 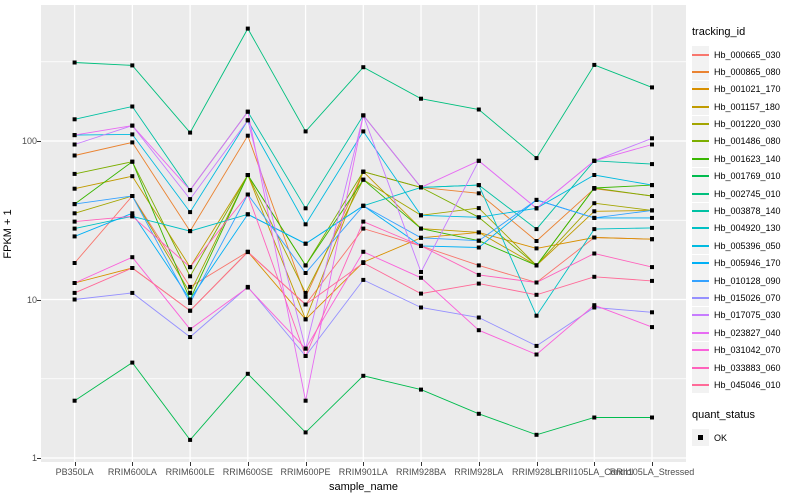 What do you see at coordinates (747, 141) in the screenshot?
I see `legend-item-label: Hb_001486_080` at bounding box center [747, 141].